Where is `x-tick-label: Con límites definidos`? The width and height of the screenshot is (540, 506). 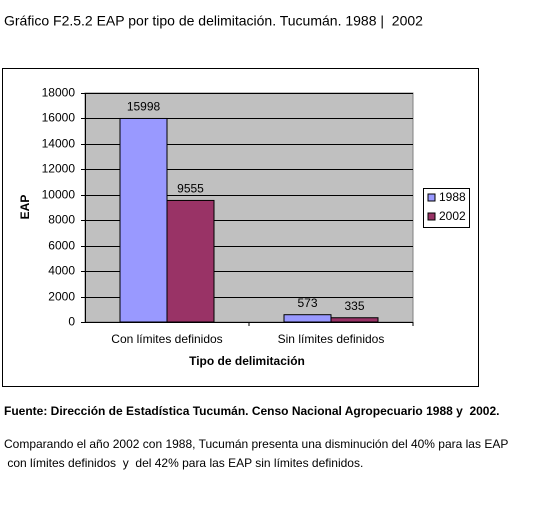
x-tick-label: Con límites definidos is located at coordinates (166, 339).